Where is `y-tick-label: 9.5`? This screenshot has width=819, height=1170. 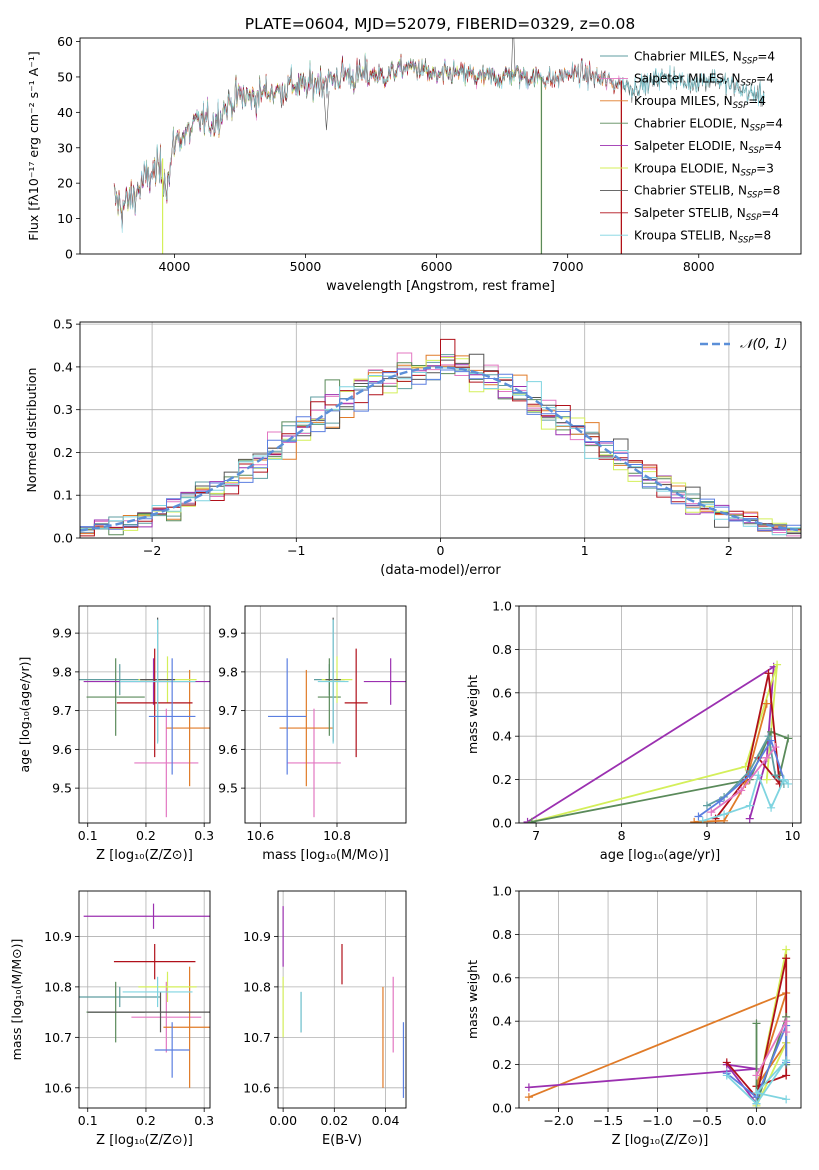
y-tick-label: 9.5 is located at coordinates (62, 788).